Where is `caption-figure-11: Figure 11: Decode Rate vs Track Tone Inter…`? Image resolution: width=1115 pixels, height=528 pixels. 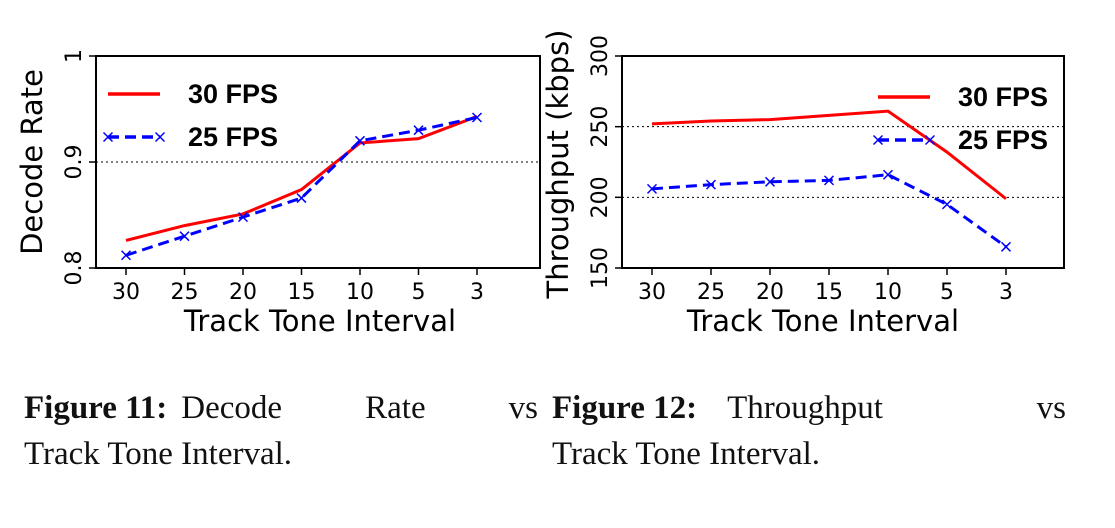
caption-figure-11: Figure 11: Decode Rate vs Track Tone Inter… is located at coordinates (281, 431).